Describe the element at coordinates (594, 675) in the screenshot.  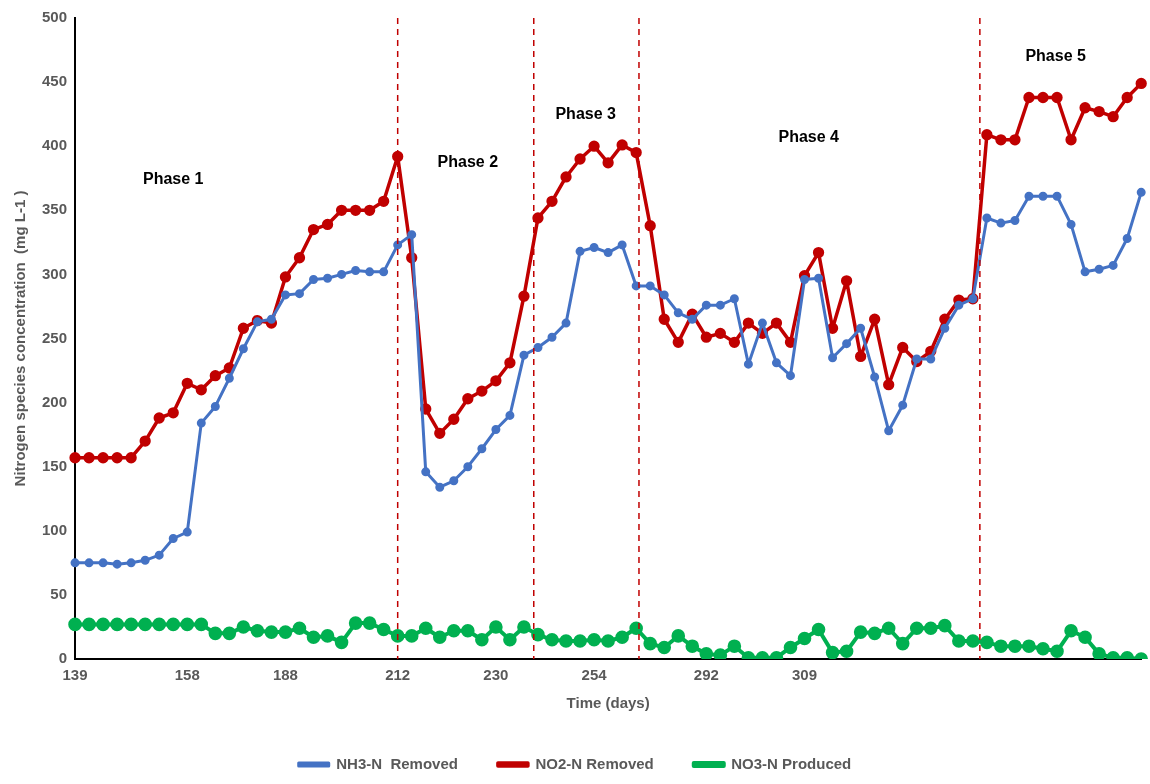
I see `x-tick-label: 254` at that location.